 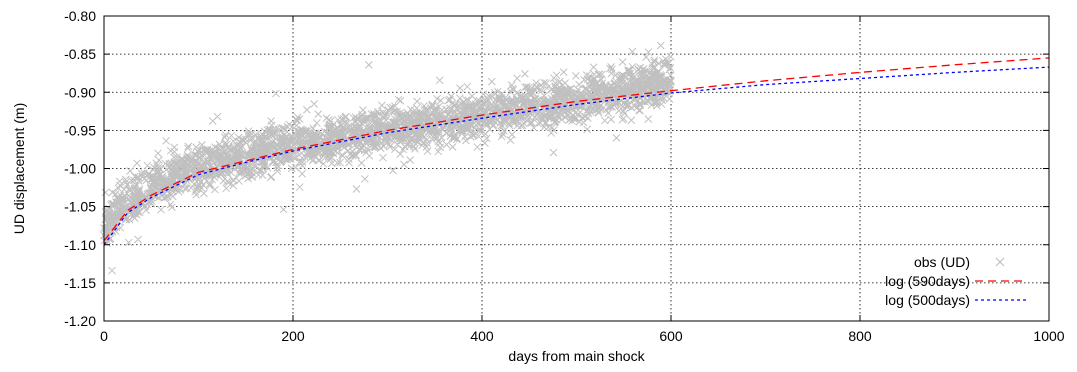 I want to click on x-tick-label: 200, so click(x=293, y=336).